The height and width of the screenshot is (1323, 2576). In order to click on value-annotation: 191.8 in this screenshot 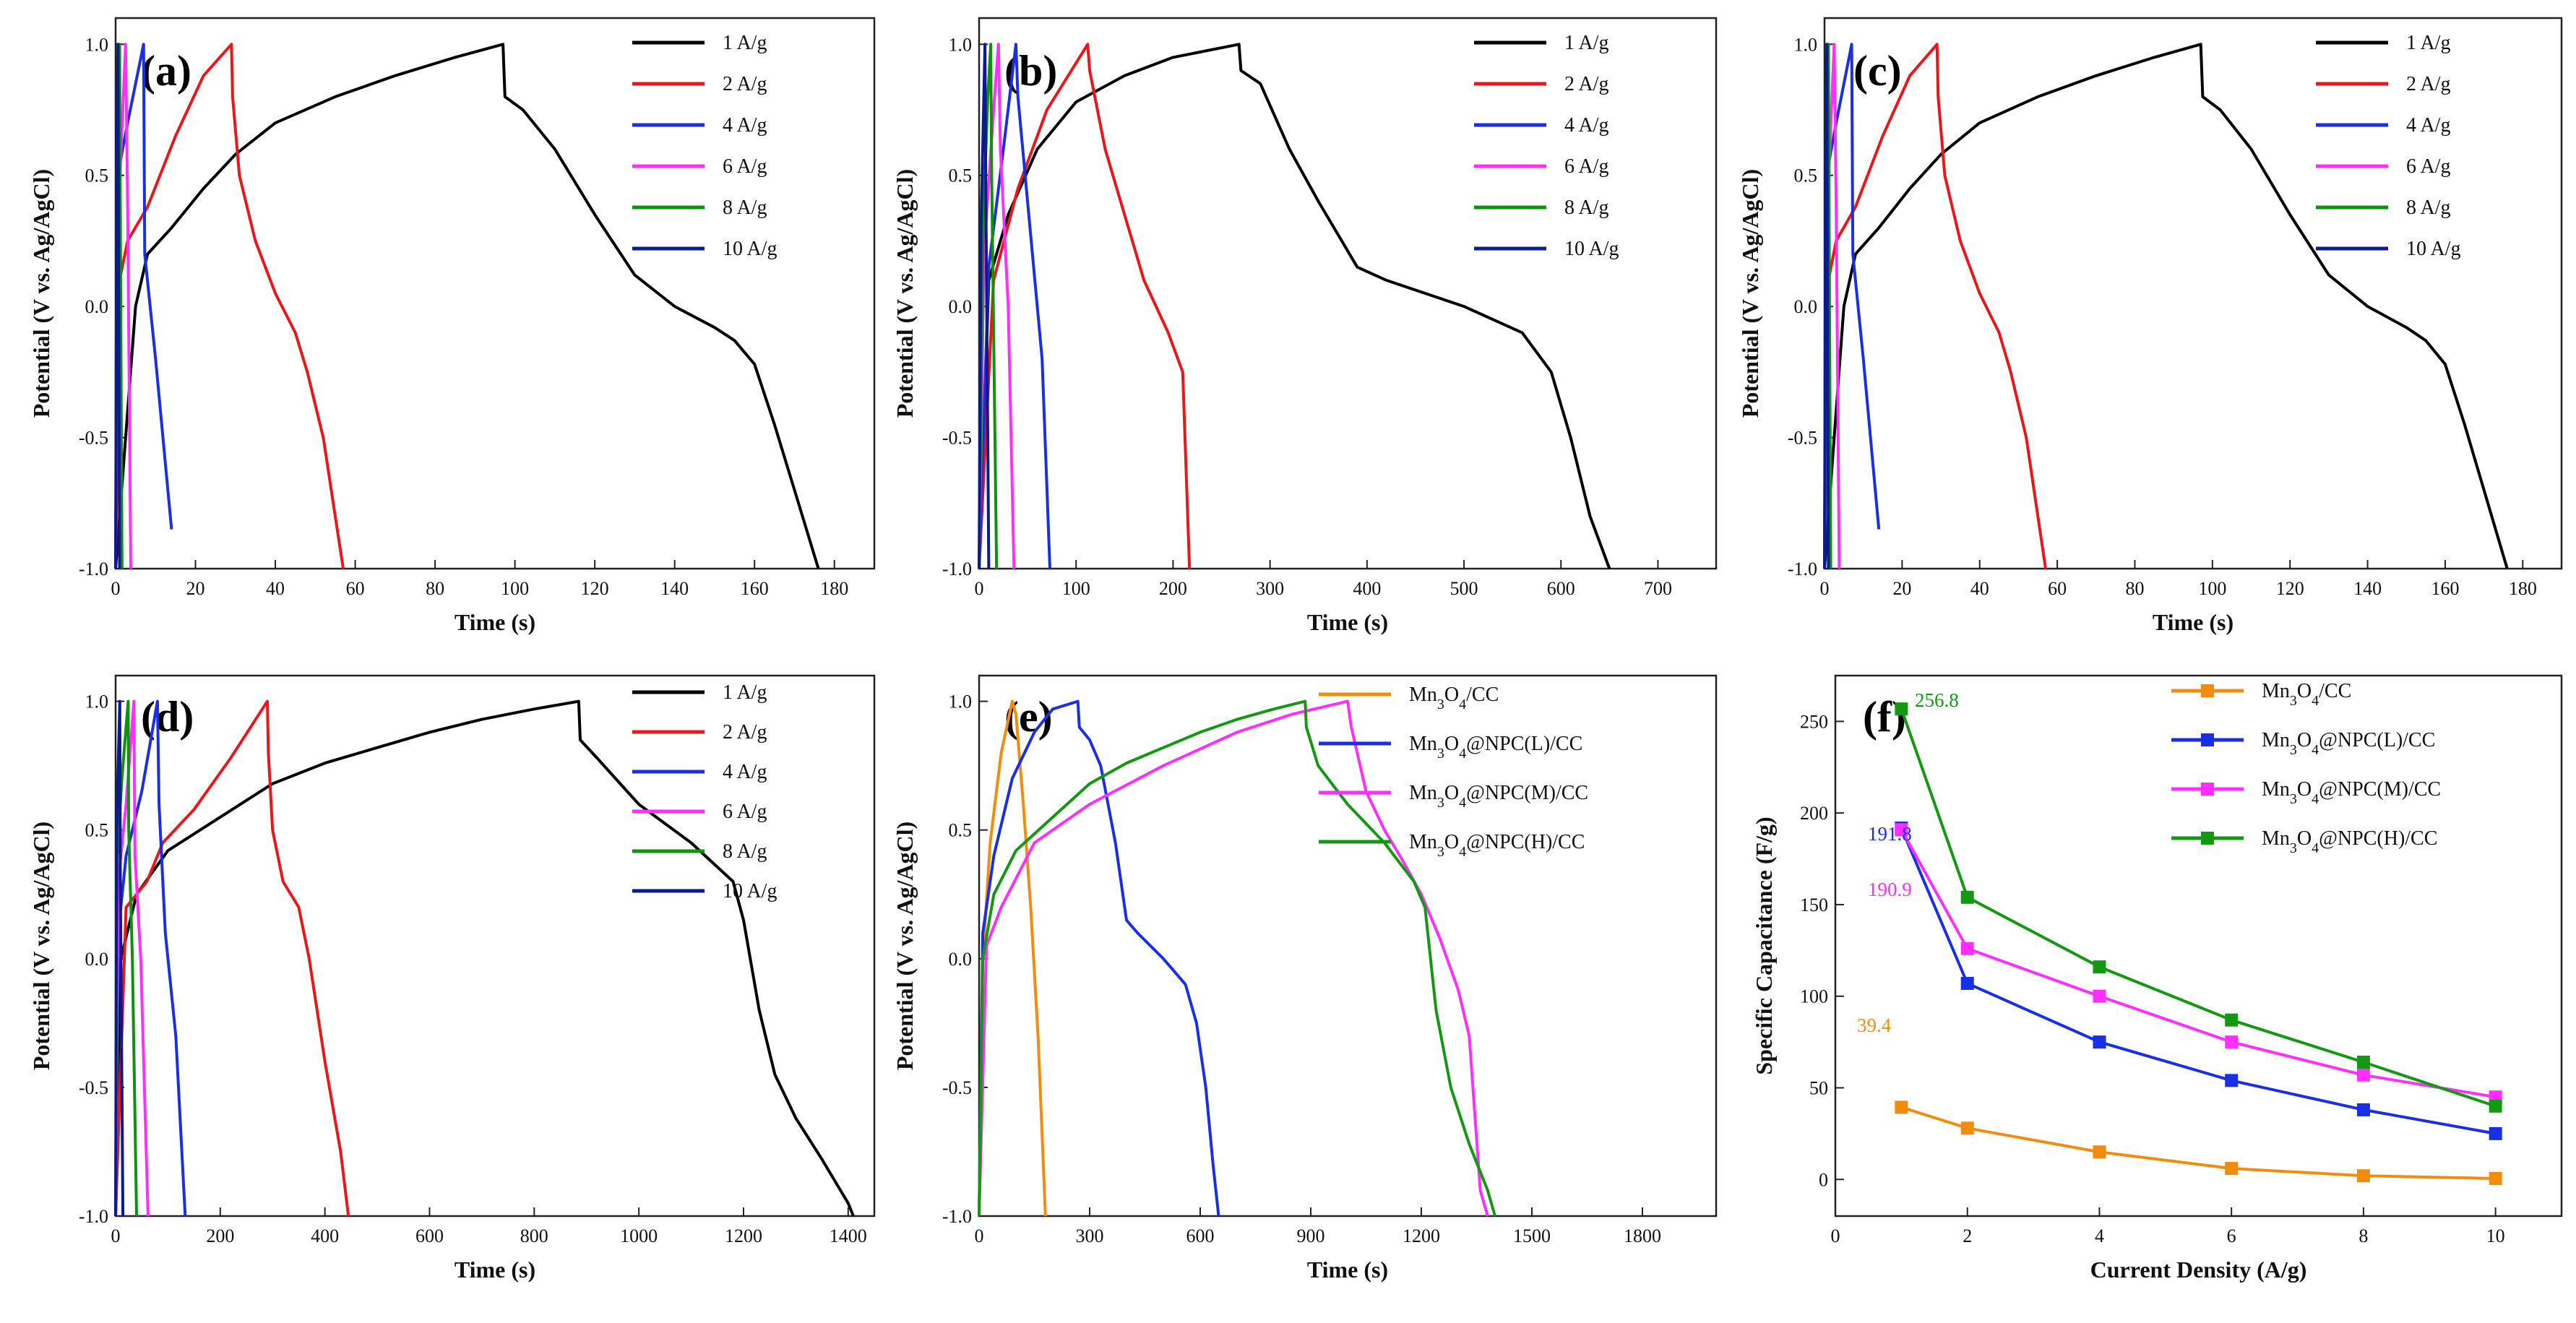, I will do `click(1890, 834)`.